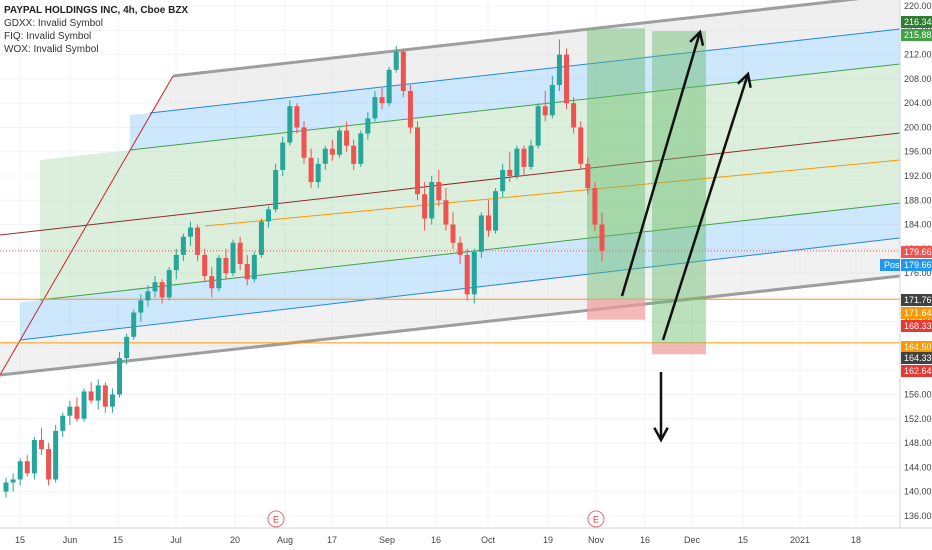 The width and height of the screenshot is (932, 550). What do you see at coordinates (893, 265) in the screenshot?
I see `price-tag-prefix: Post` at bounding box center [893, 265].